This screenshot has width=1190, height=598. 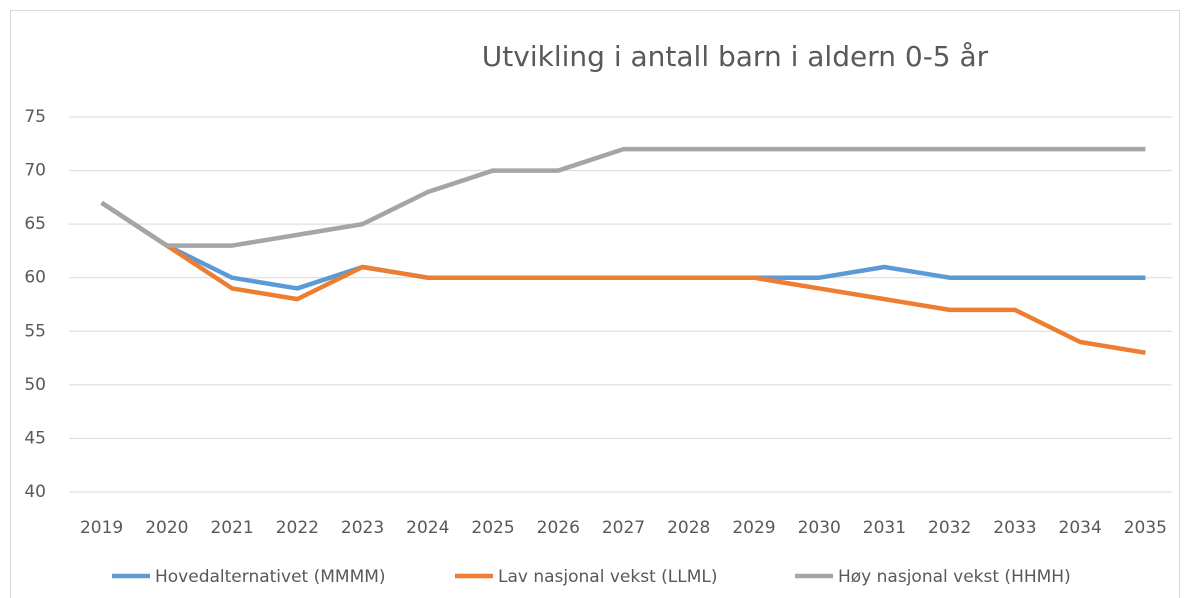 What do you see at coordinates (558, 528) in the screenshot?
I see `x-tick-label: 2026` at bounding box center [558, 528].